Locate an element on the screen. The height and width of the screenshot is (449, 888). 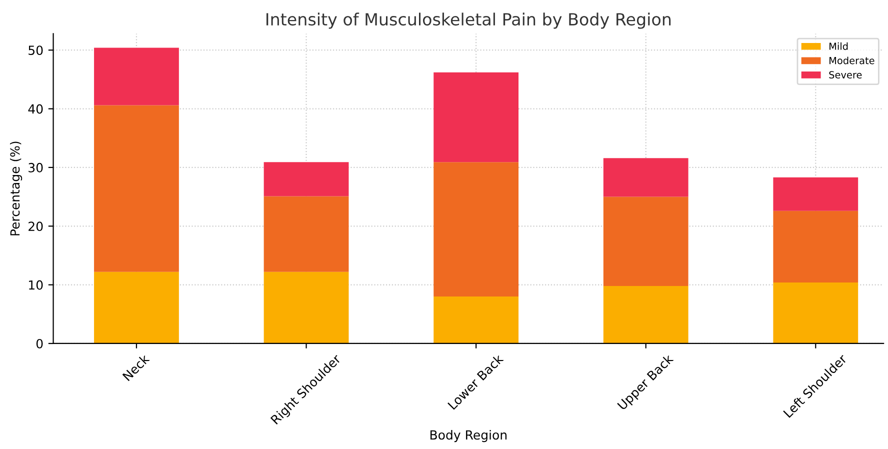
chart-title: Intensity of Musculoskeletal Pain by Body Region is located at coordinates (468, 20).